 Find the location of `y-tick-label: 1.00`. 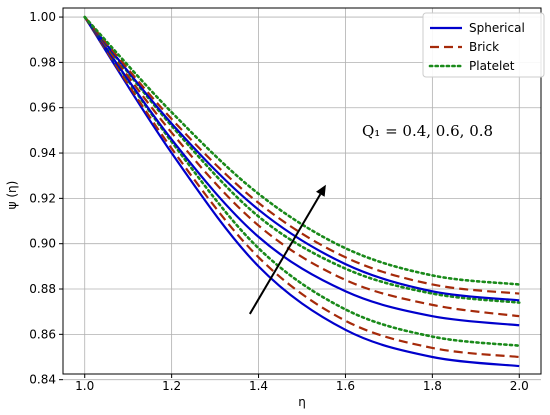

y-tick-label: 1.00 is located at coordinates (42, 17).